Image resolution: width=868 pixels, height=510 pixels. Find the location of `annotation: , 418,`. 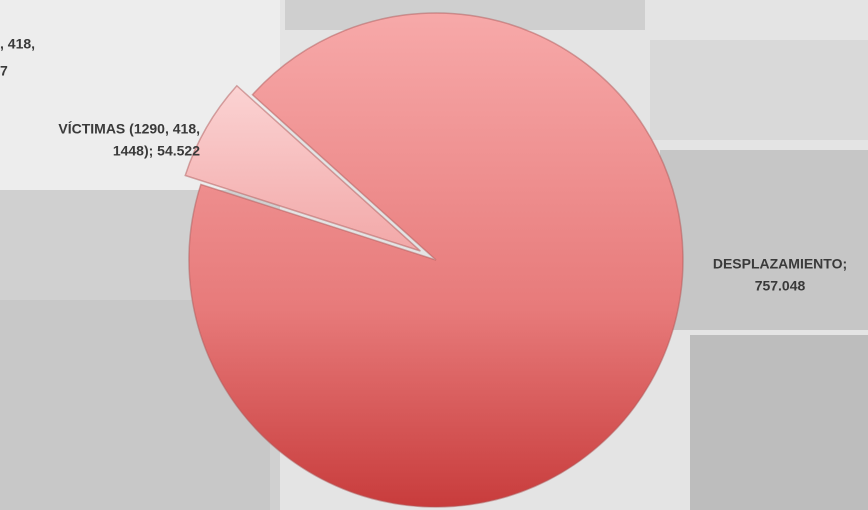

annotation: , 418, is located at coordinates (17, 44).